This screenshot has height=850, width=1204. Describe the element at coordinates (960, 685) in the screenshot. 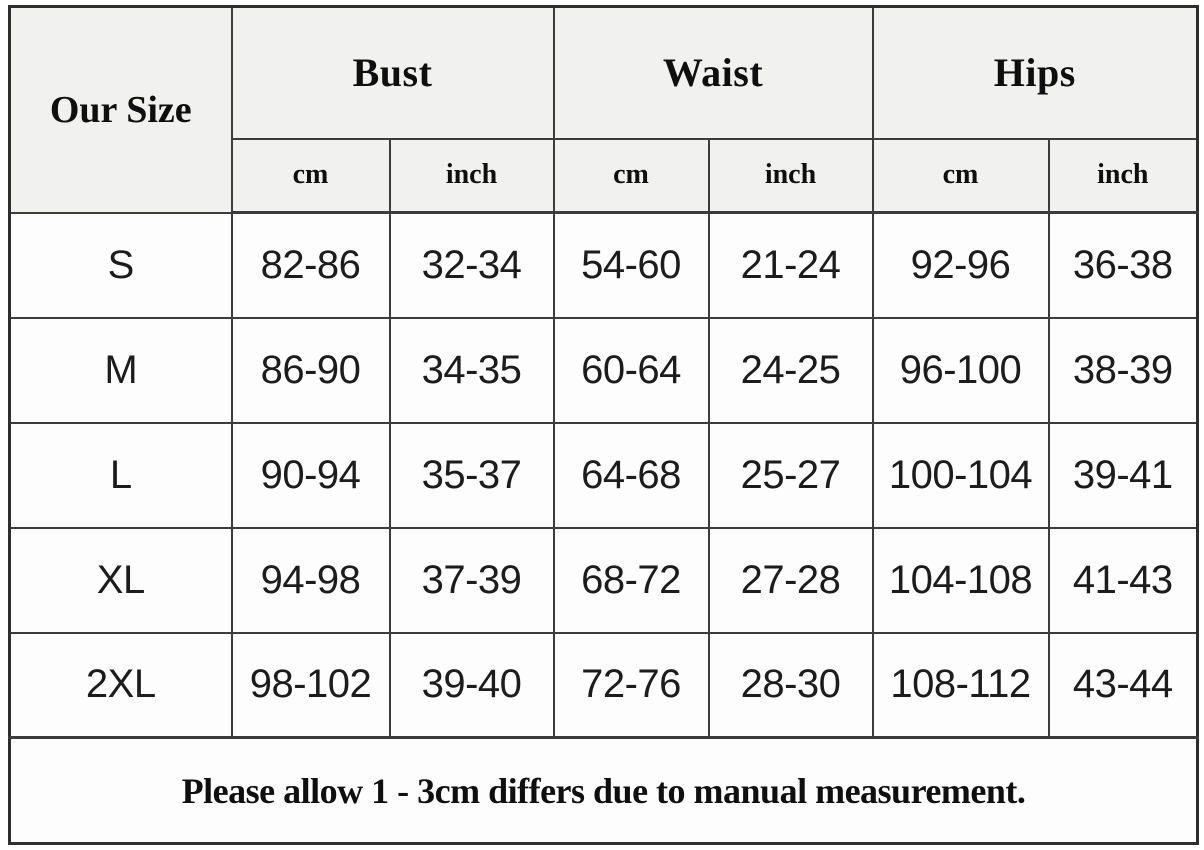

I see `value-cell-hips-cm: 108-112` at that location.